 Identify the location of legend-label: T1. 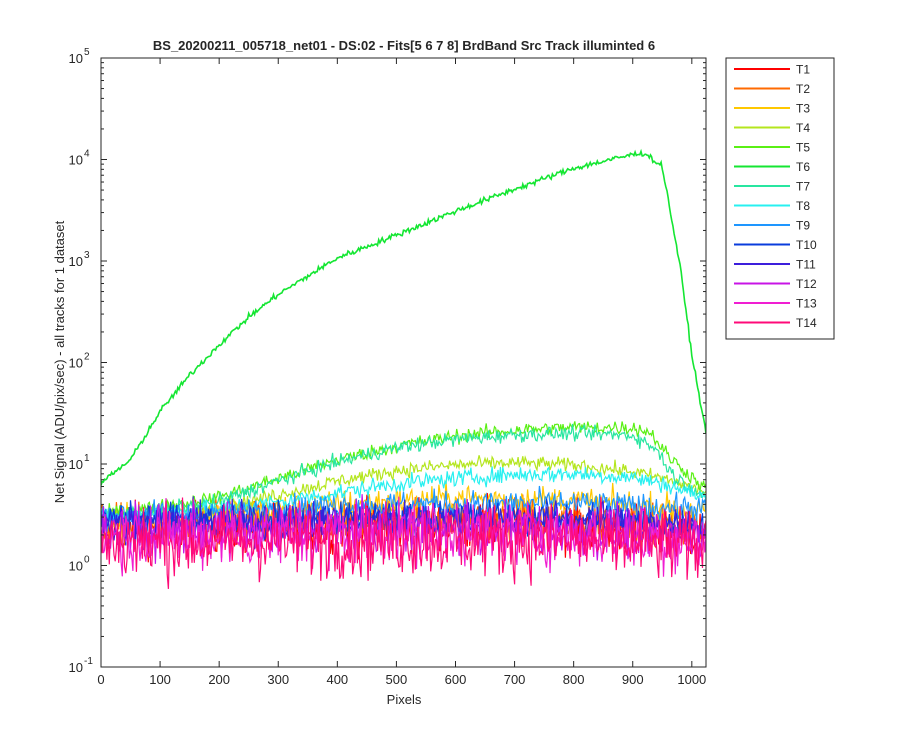
(803, 70).